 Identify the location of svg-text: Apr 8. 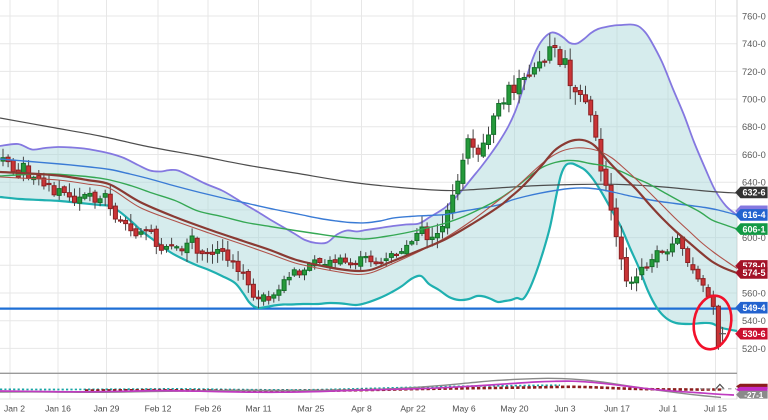
(361, 409).